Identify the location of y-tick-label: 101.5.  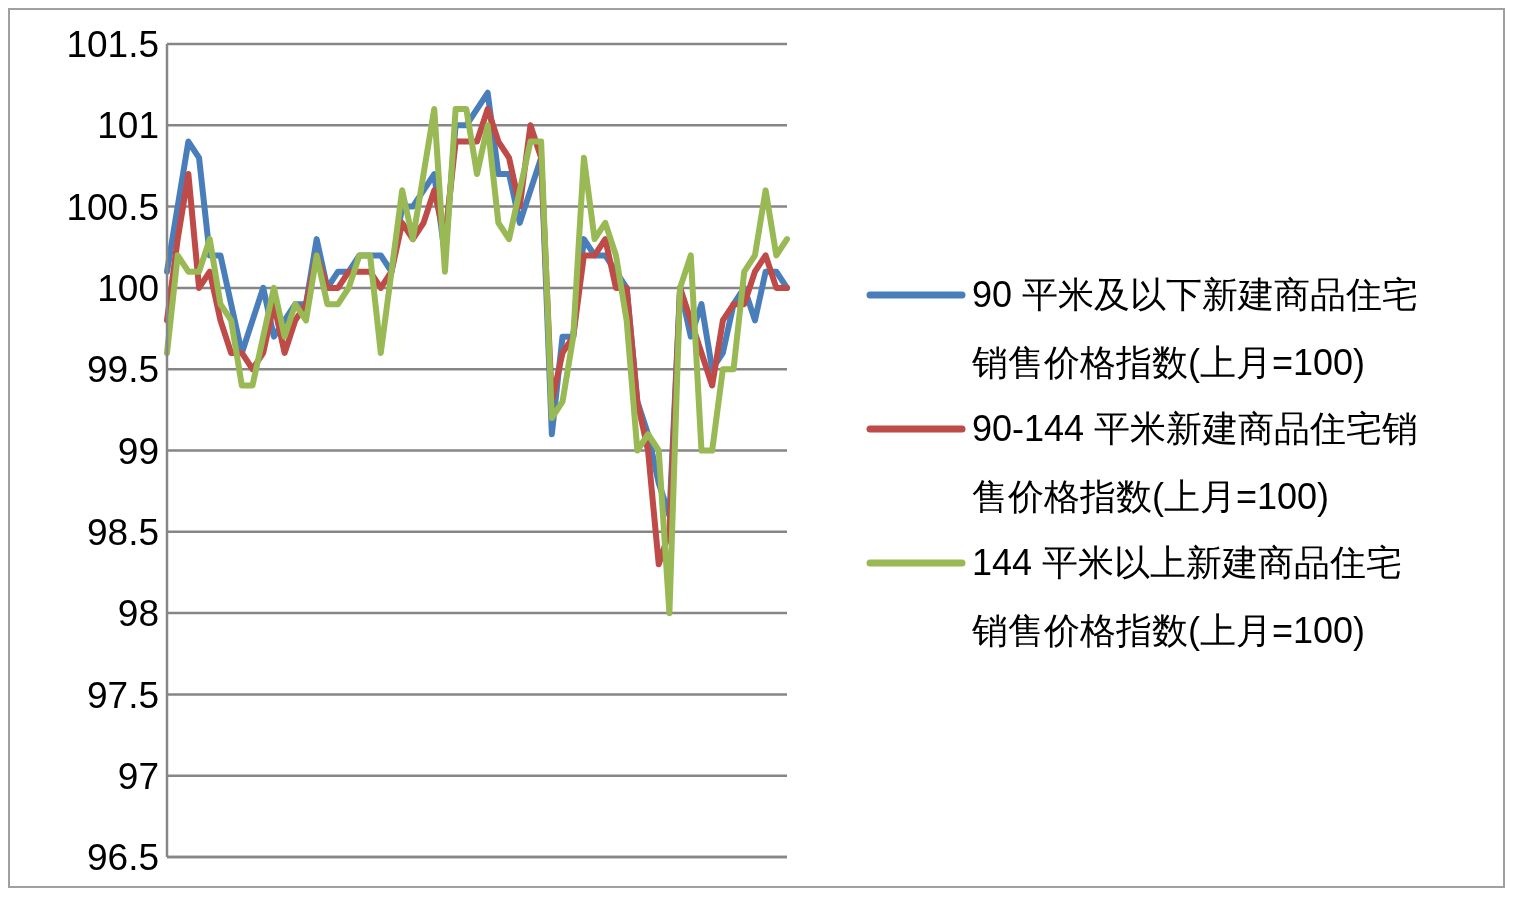
(112, 45).